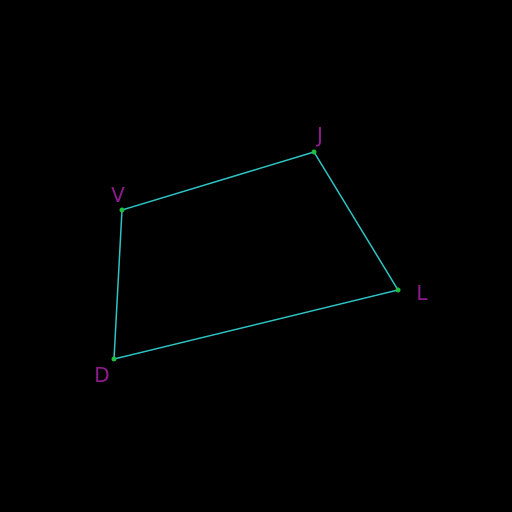  I want to click on edge-l-d, so click(256, 324).